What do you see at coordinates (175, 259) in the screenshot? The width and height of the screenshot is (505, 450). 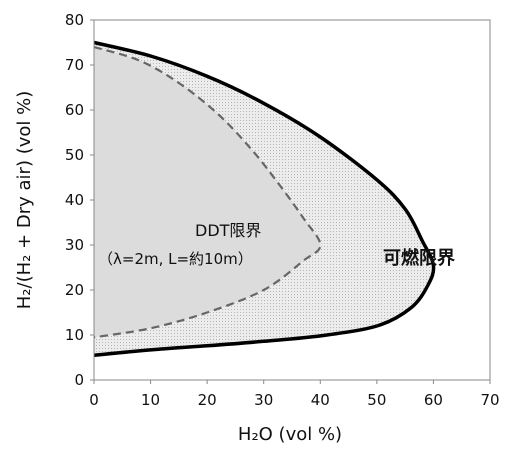 I see `ddt-condition-label: （λ=2m, L=約10m）` at bounding box center [175, 259].